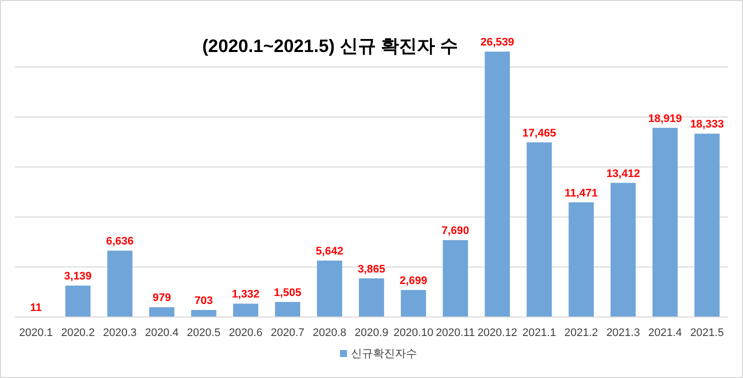 The height and width of the screenshot is (378, 743). I want to click on data-label: 1,505, so click(288, 292).